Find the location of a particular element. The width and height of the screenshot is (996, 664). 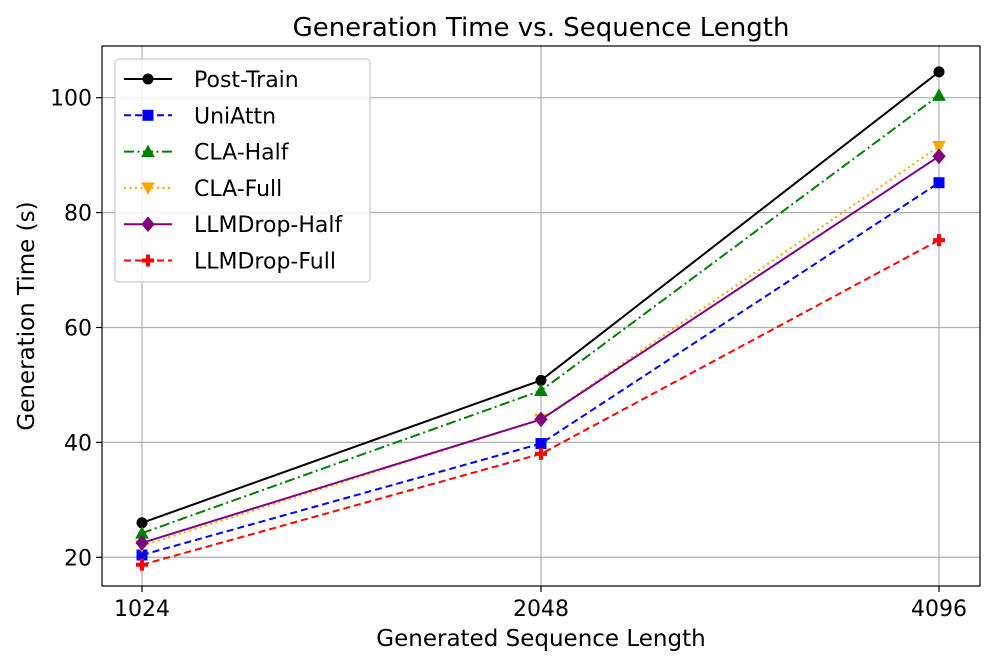

y-tick-label: 40 is located at coordinates (78, 443).